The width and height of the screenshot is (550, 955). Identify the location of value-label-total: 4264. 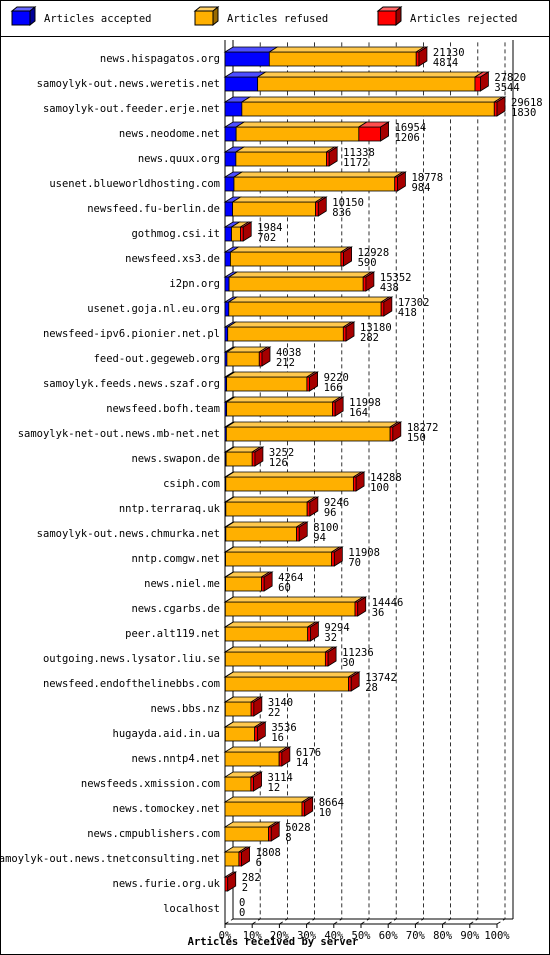
(290, 578).